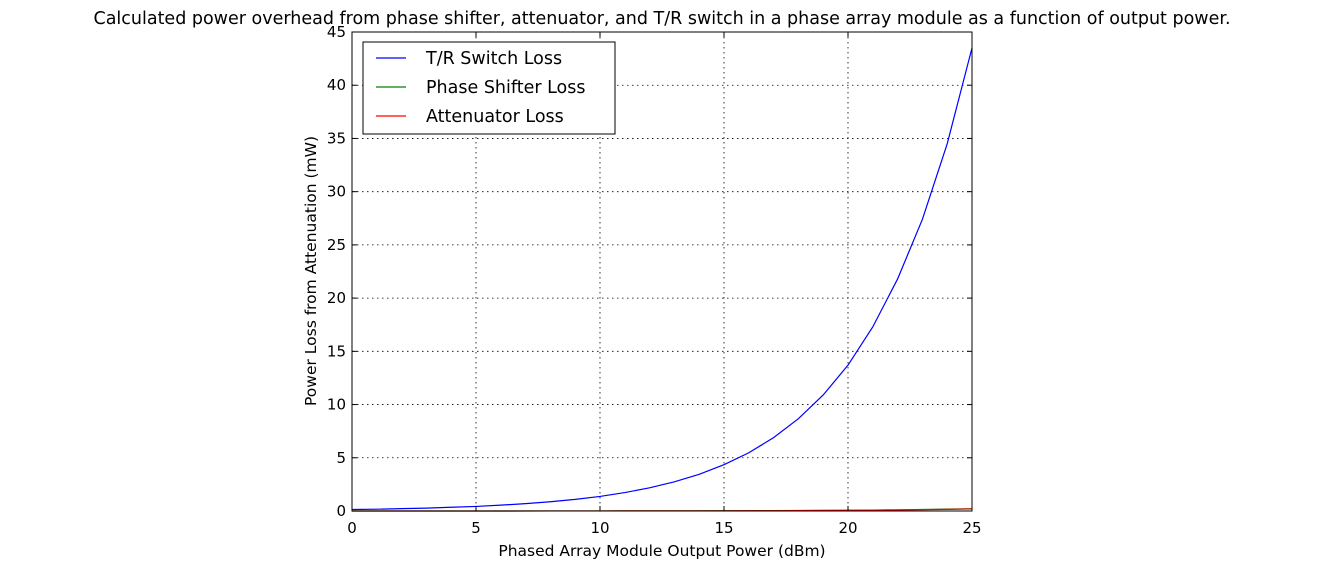 The image size is (1323, 574). I want to click on y-tick-label: 15, so click(336, 351).